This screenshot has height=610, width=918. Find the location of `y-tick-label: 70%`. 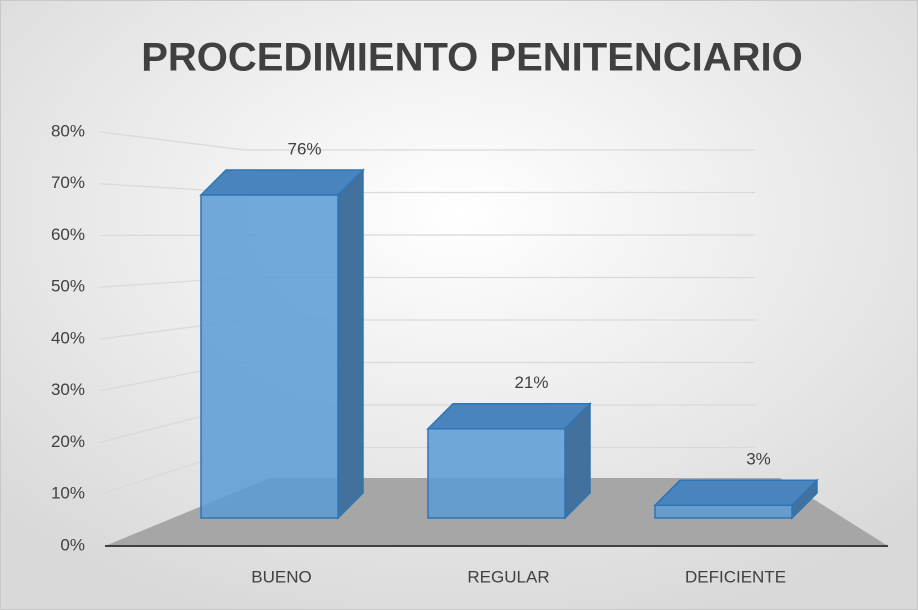

y-tick-label: 70% is located at coordinates (68, 182).